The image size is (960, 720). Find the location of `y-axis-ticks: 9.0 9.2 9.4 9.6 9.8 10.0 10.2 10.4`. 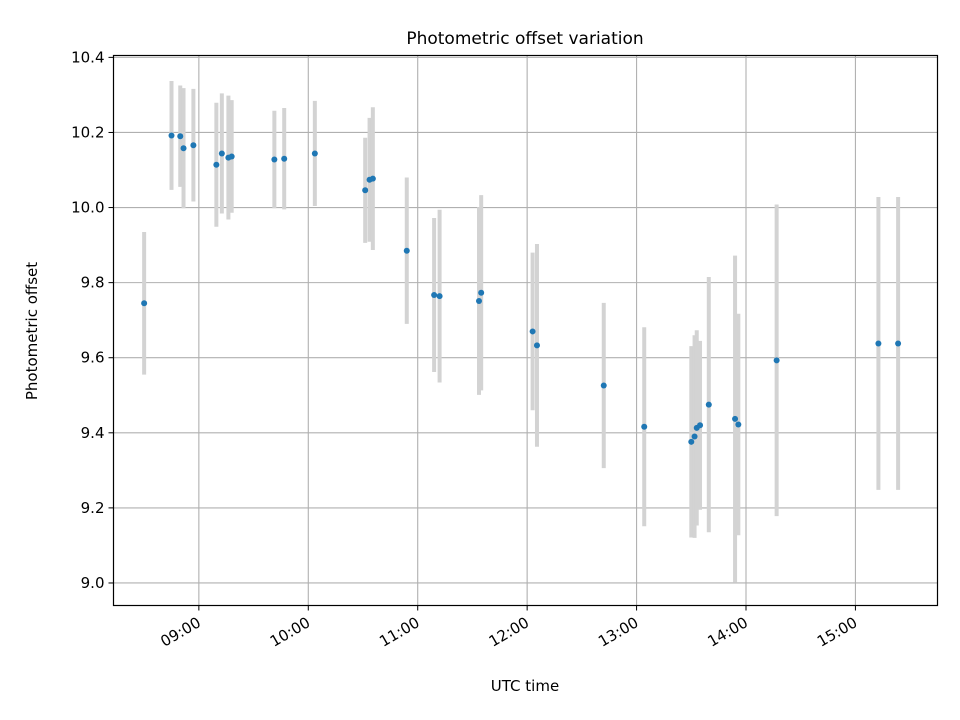

y-axis-ticks: 9.0 9.2 9.4 9.6 9.8 10.0 10.2 10.4 is located at coordinates (92, 320).